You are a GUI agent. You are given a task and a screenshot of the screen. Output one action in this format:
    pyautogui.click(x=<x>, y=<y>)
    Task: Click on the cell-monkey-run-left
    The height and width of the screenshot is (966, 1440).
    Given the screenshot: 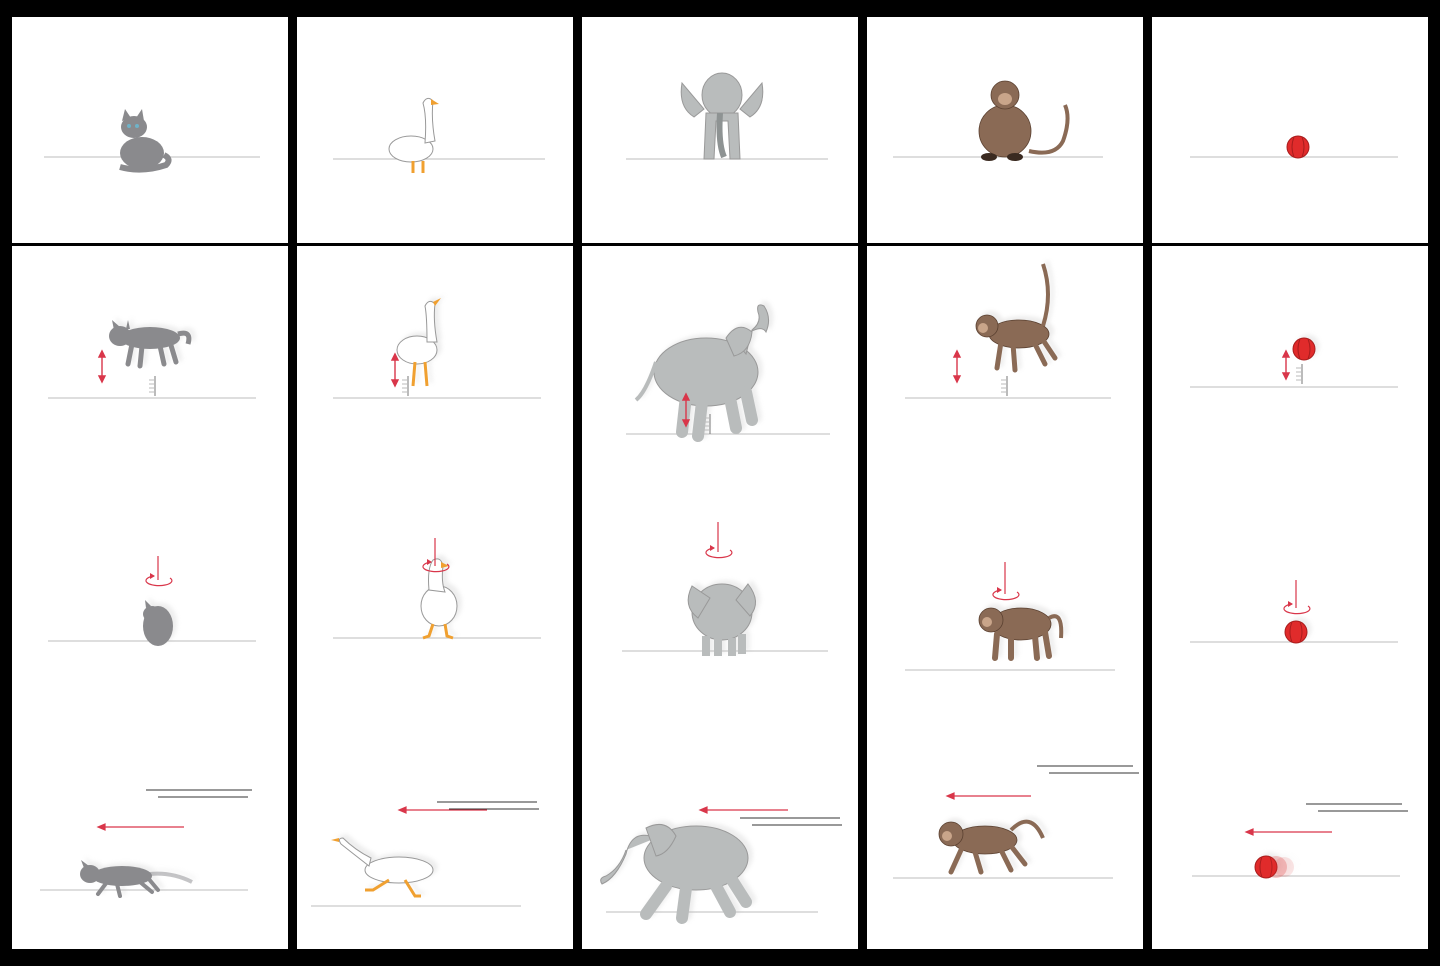 What is the action you would take?
    pyautogui.click(x=1005, y=827)
    